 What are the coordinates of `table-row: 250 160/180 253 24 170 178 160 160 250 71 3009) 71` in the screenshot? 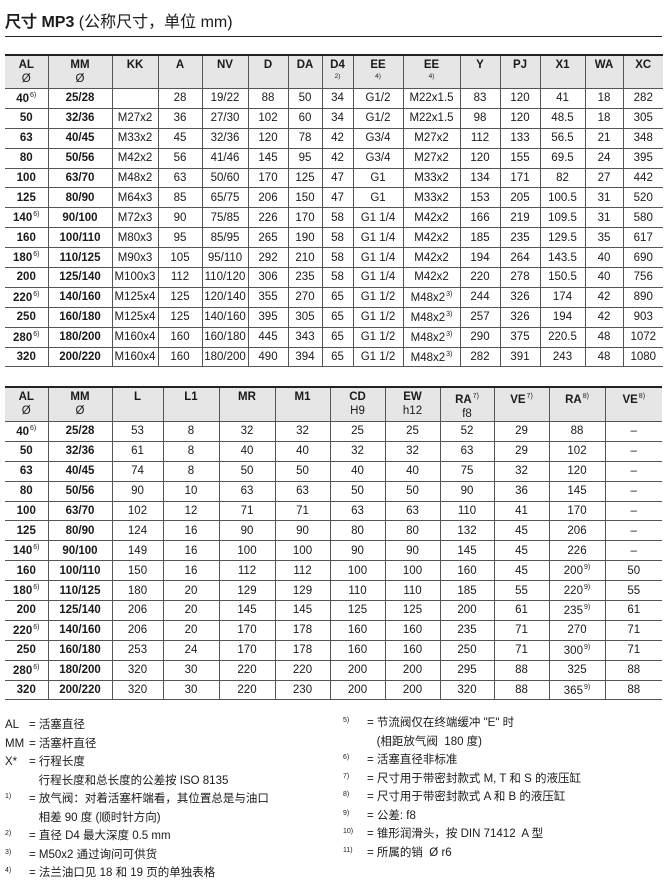 It's located at (333, 650).